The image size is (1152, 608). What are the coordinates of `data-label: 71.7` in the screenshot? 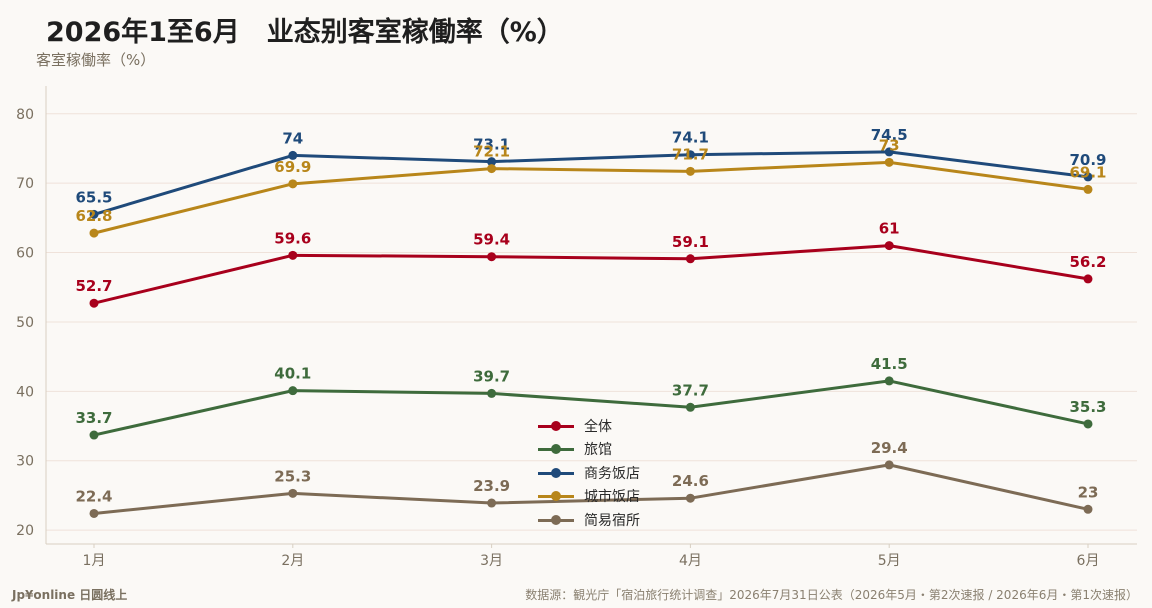 It's located at (690, 154).